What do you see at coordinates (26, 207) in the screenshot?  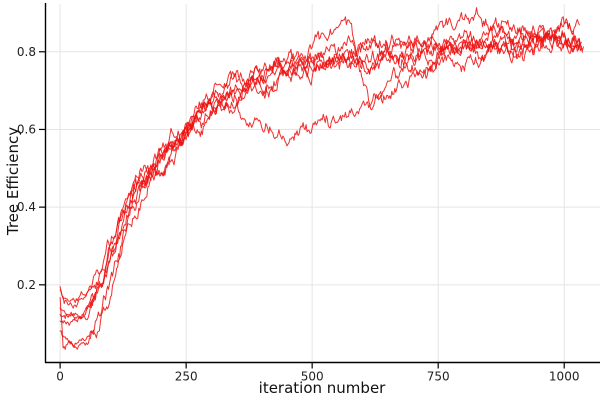 I see `y-tick-label: 0.4` at bounding box center [26, 207].